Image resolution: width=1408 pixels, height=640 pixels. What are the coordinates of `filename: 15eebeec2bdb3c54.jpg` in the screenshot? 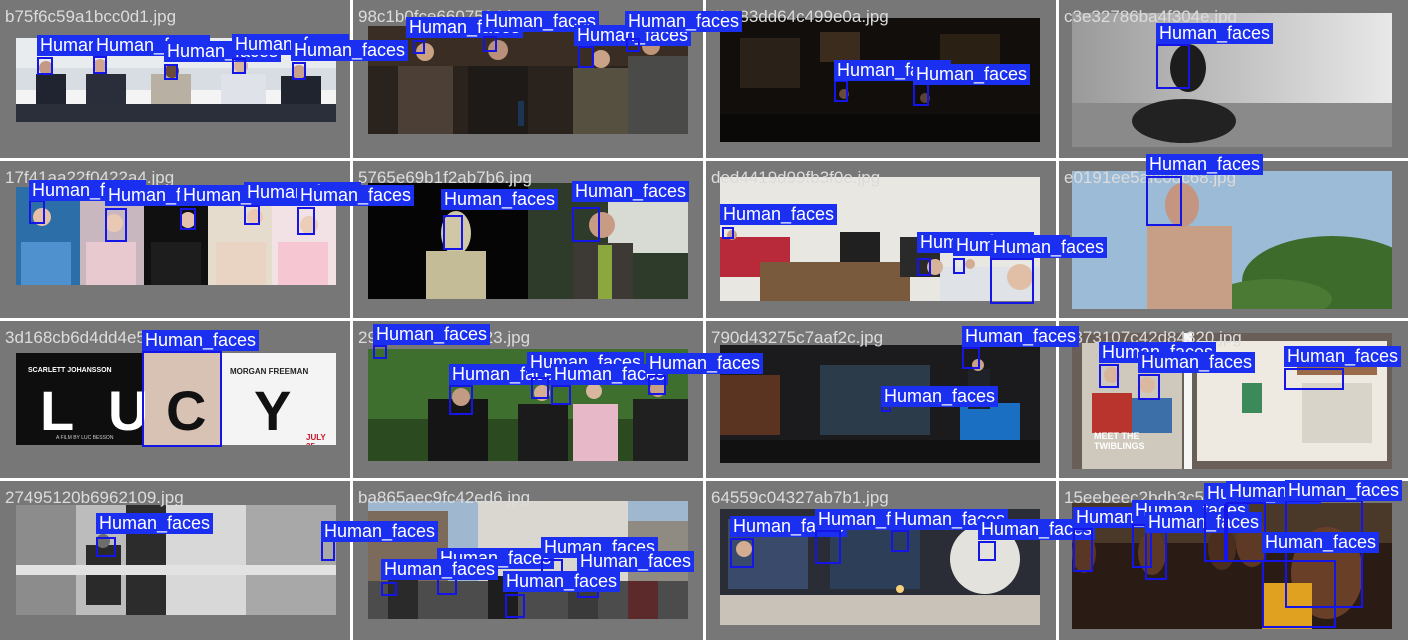 It's located at (1152, 497).